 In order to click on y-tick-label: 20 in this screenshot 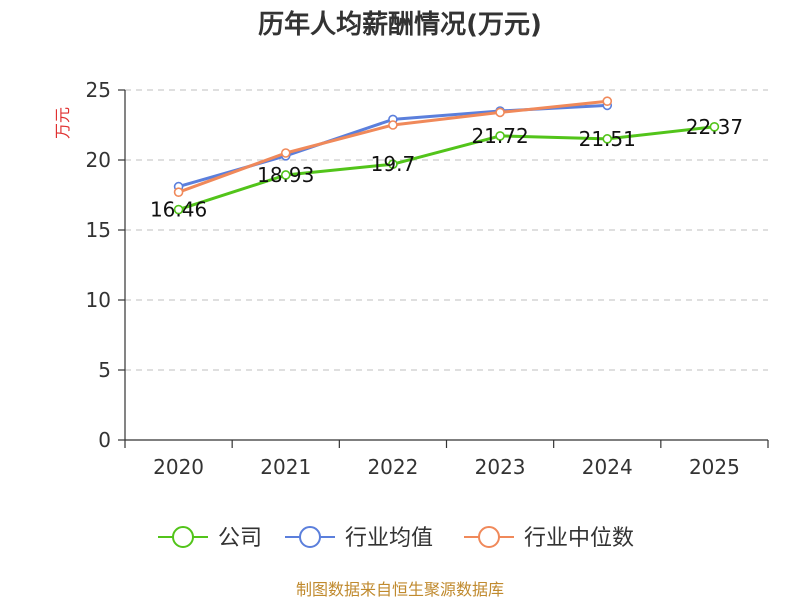, I will do `click(98, 160)`.